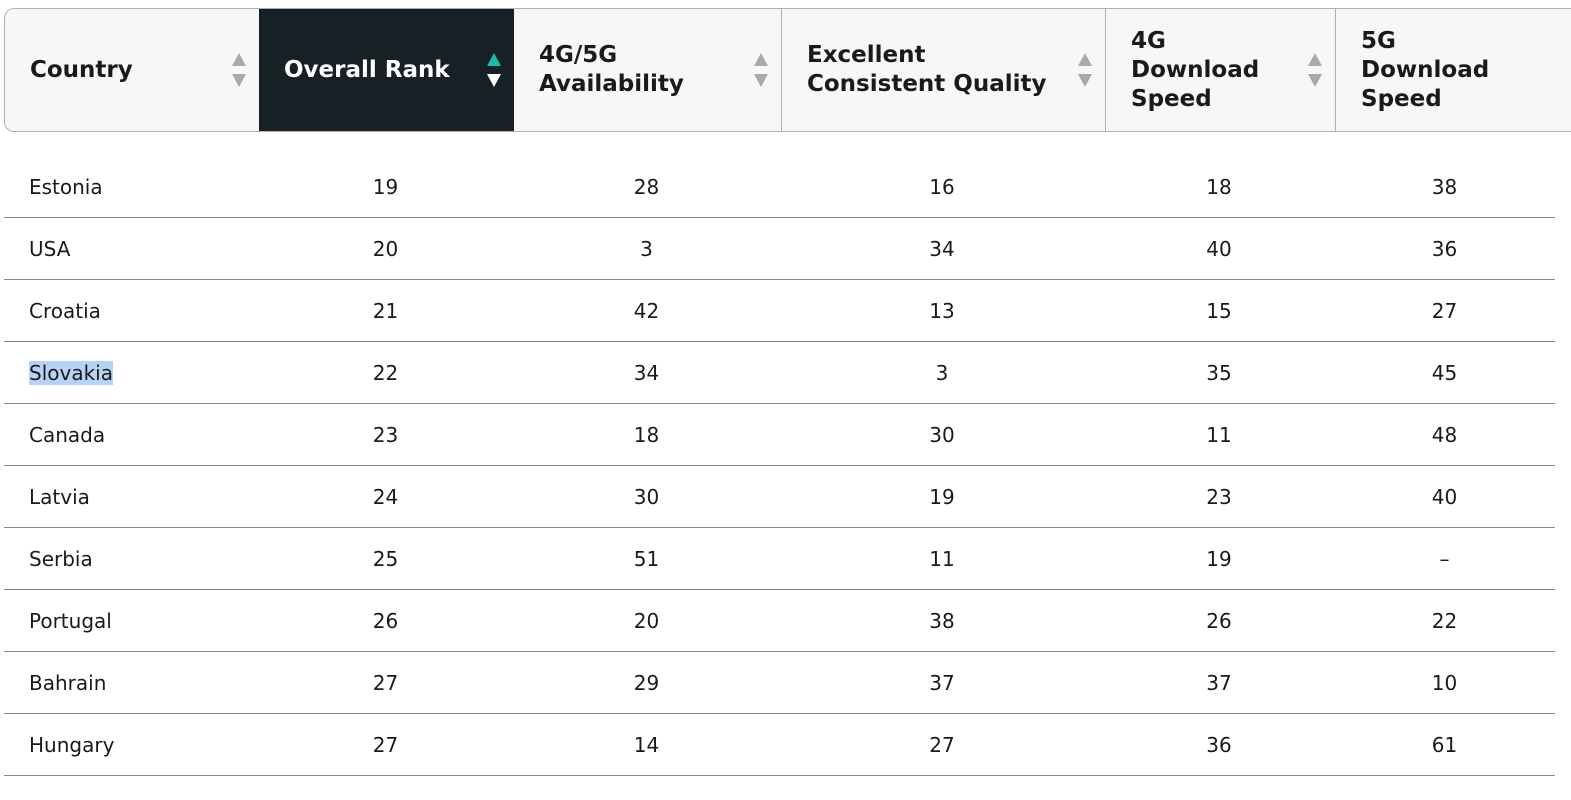 This screenshot has height=800, width=1571. Describe the element at coordinates (646, 620) in the screenshot. I see `availability-cell-text: 20` at that location.